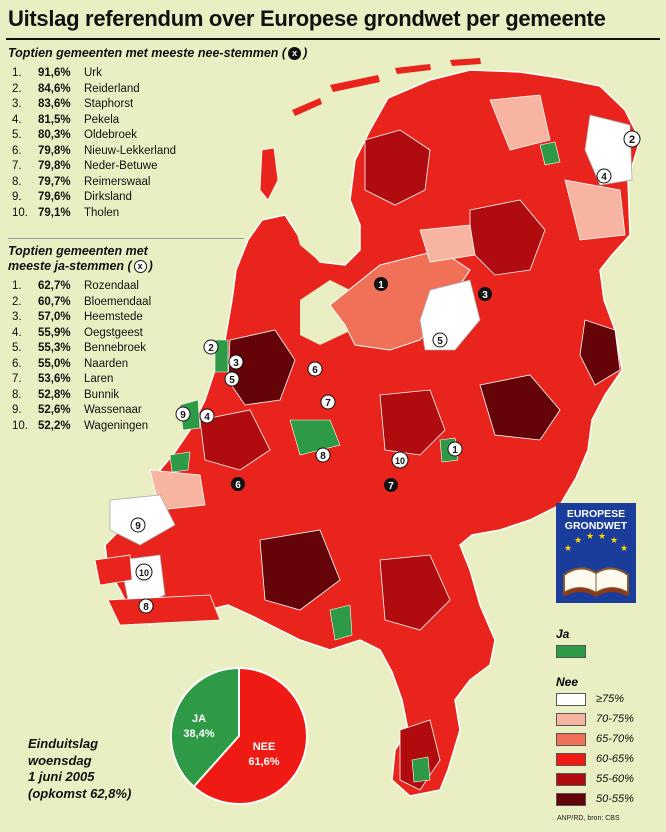 Image resolution: width=666 pixels, height=832 pixels. Describe the element at coordinates (54, 181) in the screenshot. I see `nee-top10-pct: 79,7%` at that location.